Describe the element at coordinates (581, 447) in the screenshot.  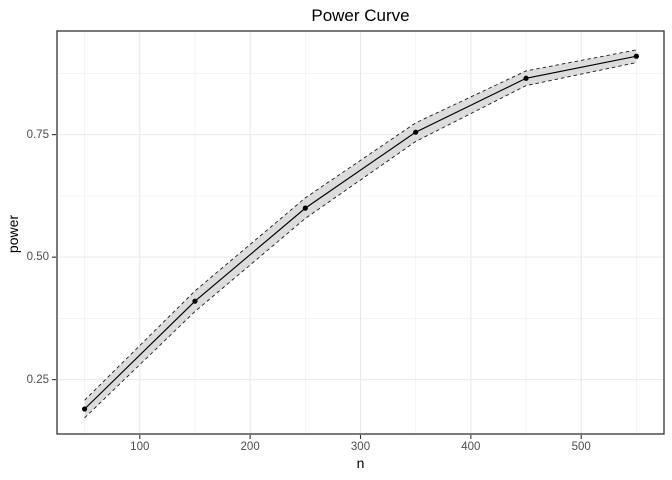
I see `x-tick-label: 500` at that location.